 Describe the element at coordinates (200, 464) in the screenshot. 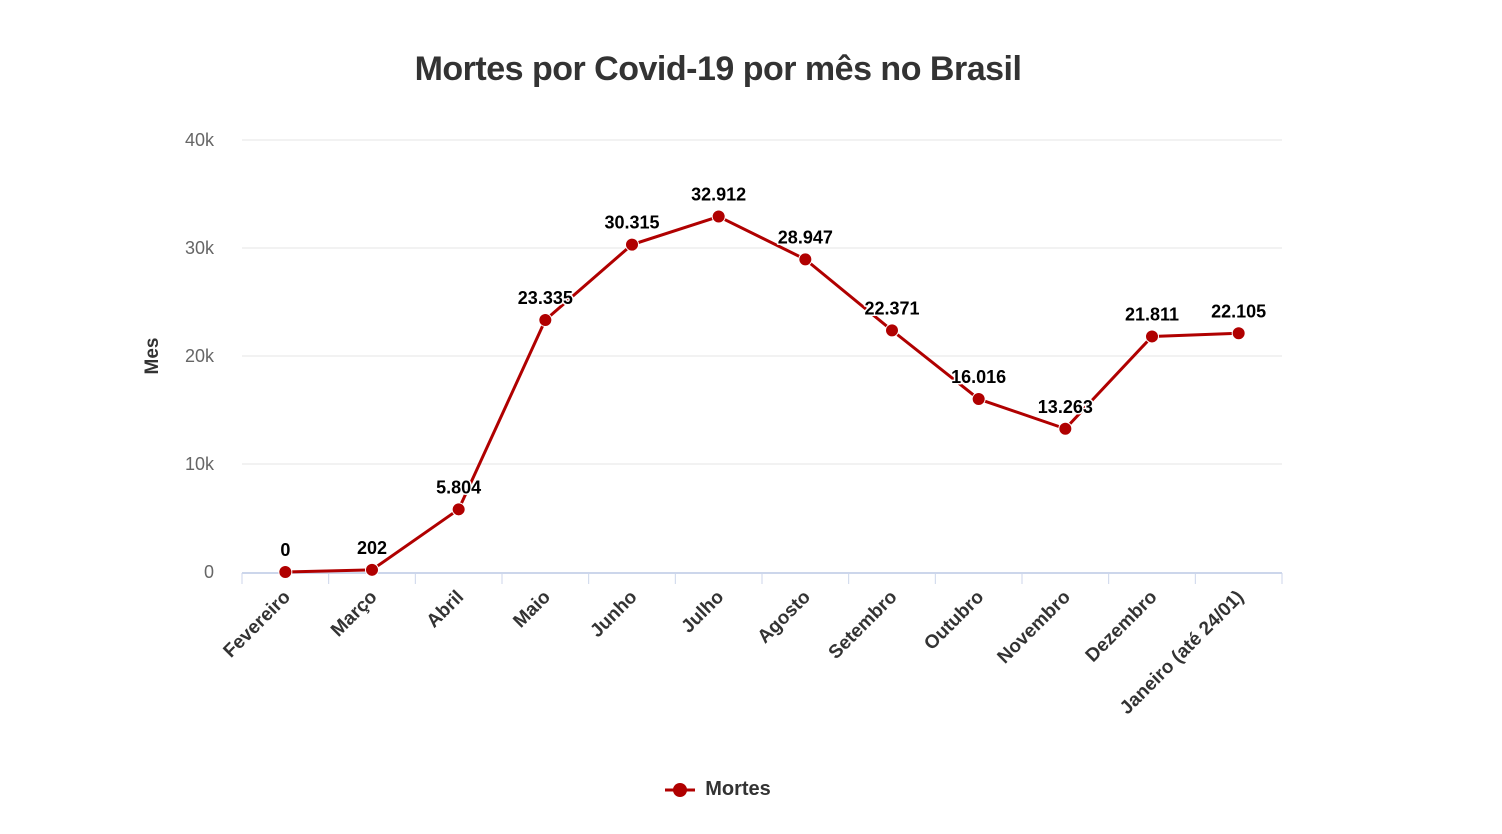

I see `y-tick-label: 10k` at that location.